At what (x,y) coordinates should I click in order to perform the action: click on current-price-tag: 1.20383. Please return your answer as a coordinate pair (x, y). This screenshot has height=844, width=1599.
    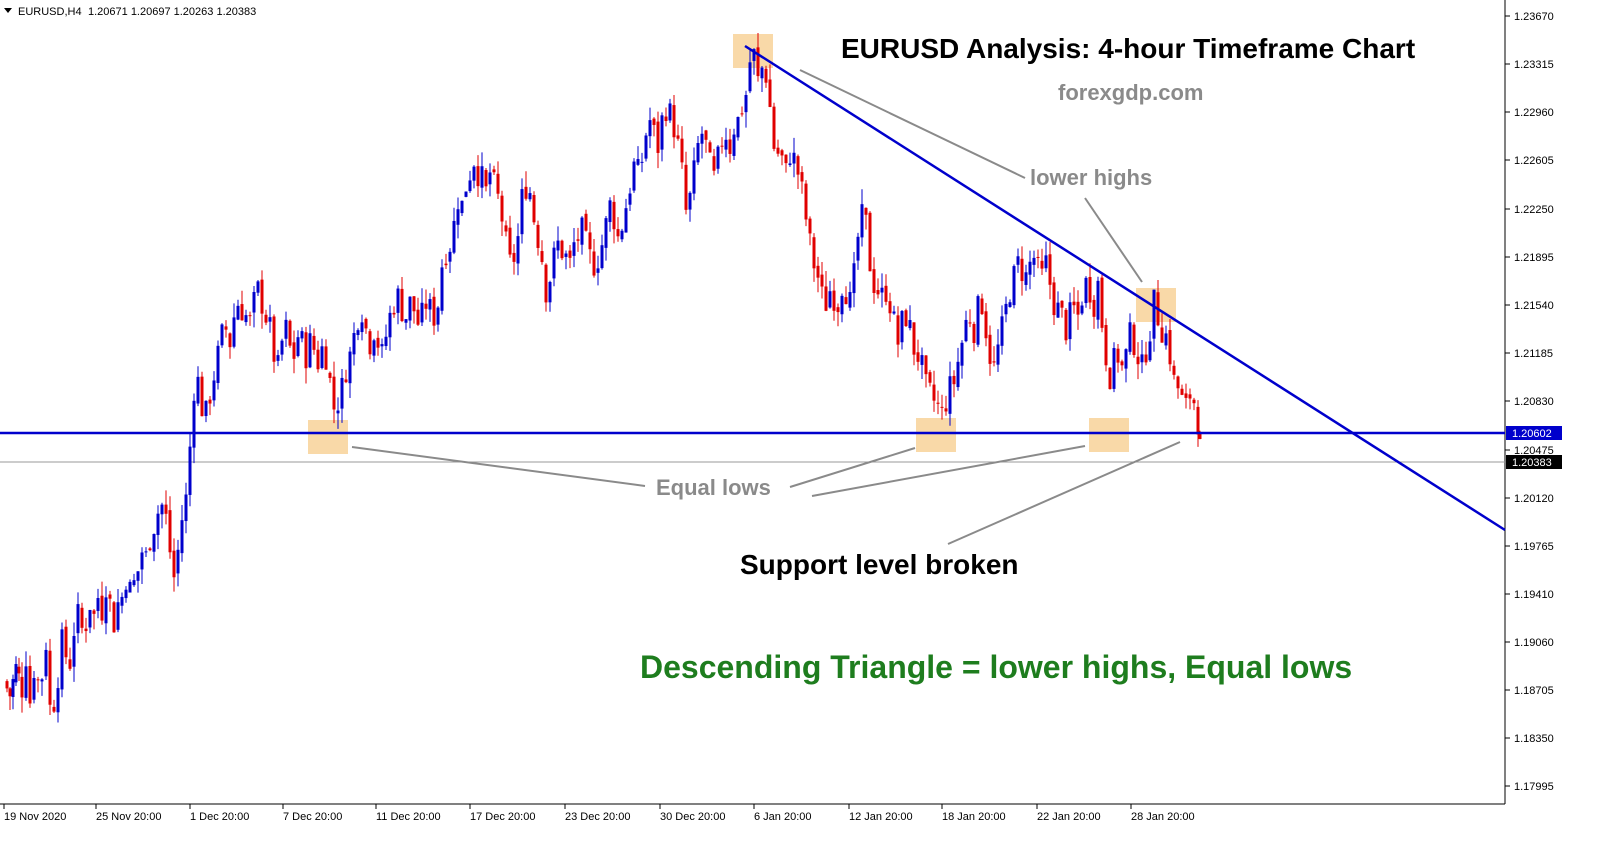
    Looking at the image, I should click on (1534, 462).